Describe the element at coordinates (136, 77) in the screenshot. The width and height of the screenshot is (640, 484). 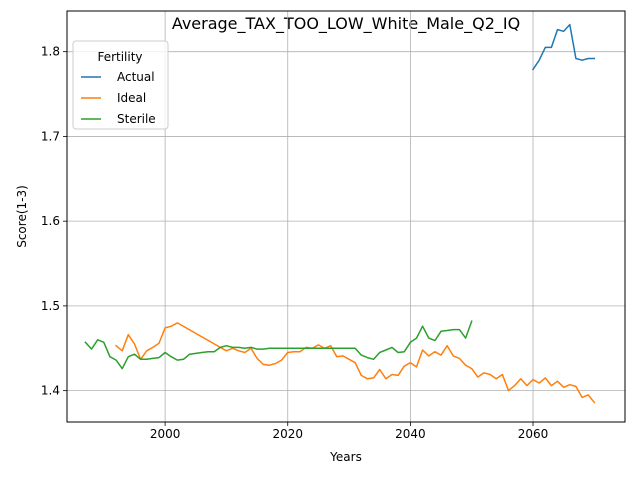
I see `legend-label-actual: Actual` at that location.